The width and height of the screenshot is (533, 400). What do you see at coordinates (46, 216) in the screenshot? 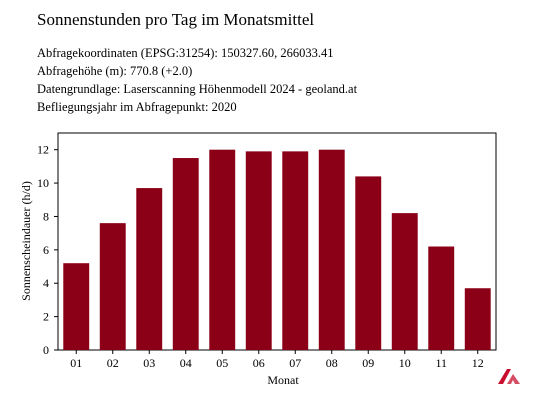
I see `y-tick-label: 8` at bounding box center [46, 216].